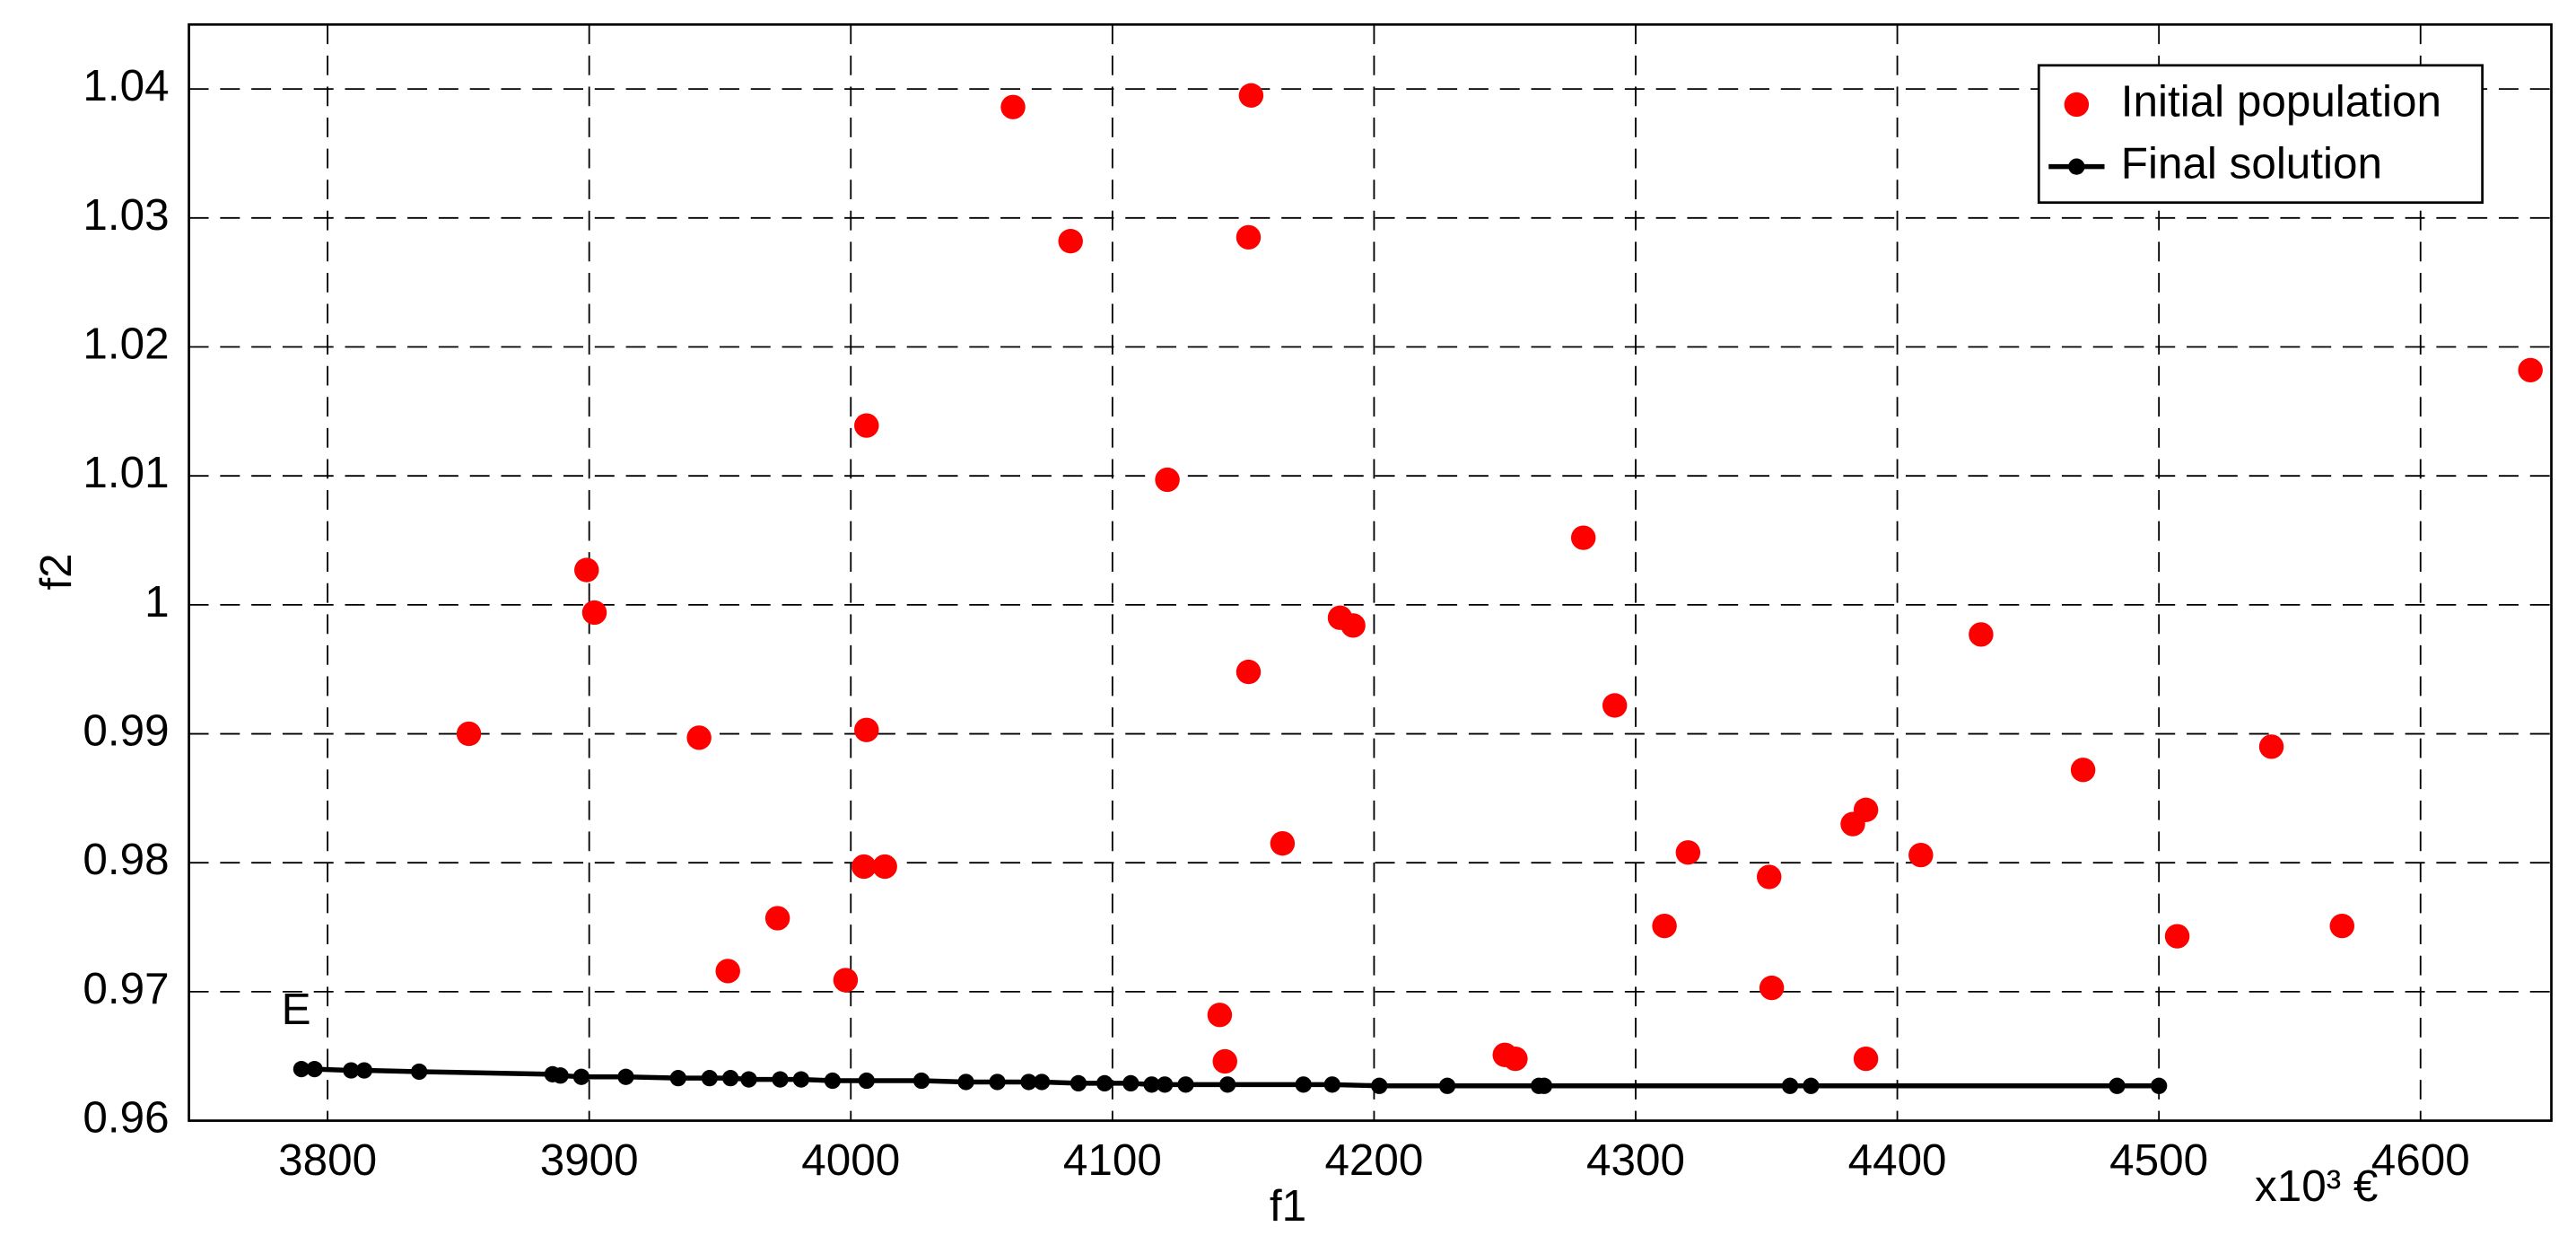 This screenshot has width=2576, height=1253. What do you see at coordinates (126, 344) in the screenshot?
I see `y-tick-label: 1.02` at bounding box center [126, 344].